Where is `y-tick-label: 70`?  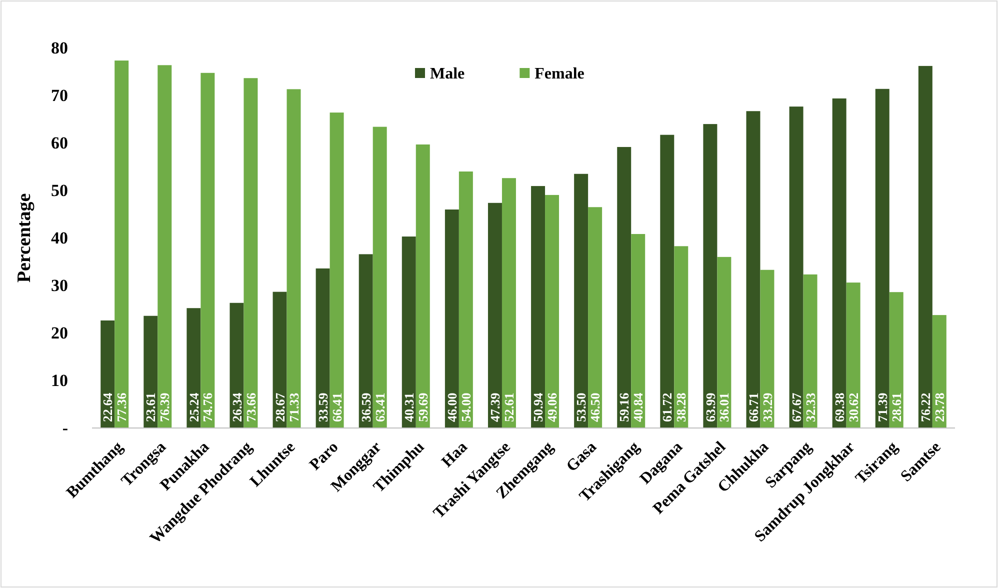 y-tick-label: 70 is located at coordinates (59, 95).